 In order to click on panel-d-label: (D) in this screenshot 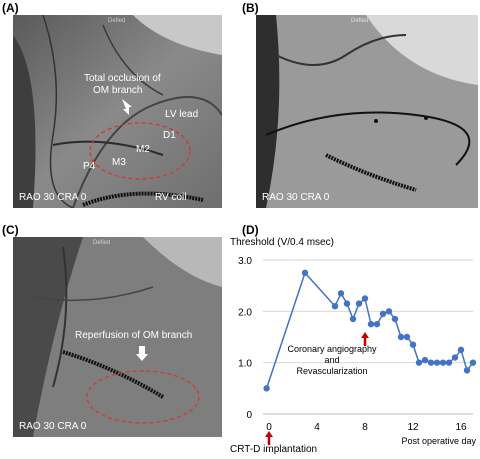, I will do `click(250, 230)`.